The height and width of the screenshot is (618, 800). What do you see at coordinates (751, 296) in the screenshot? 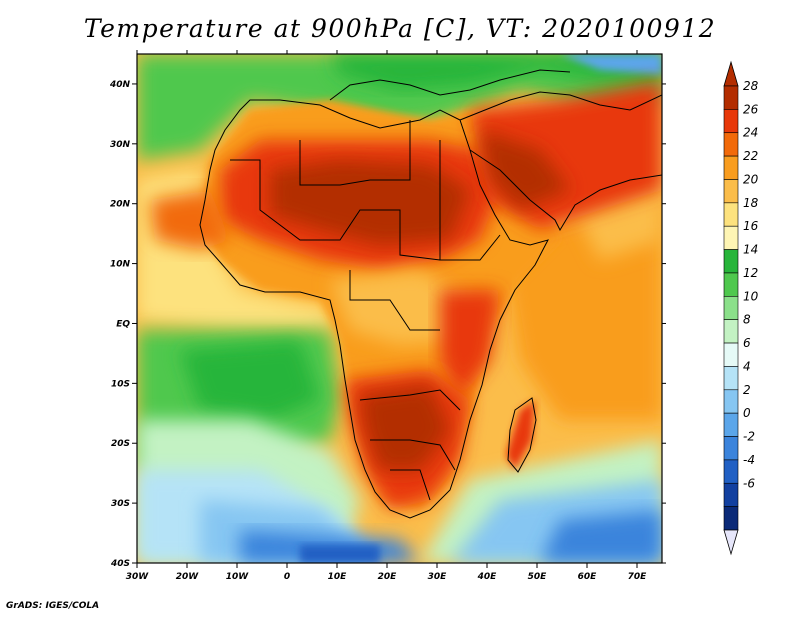
I see `colorbar-label: 10` at bounding box center [751, 296].